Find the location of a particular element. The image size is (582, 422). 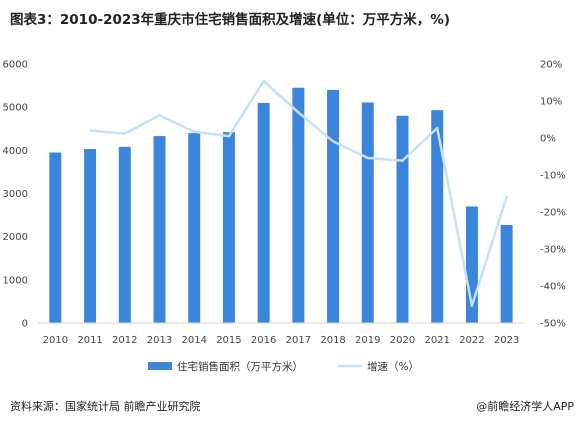

left-tick-label: 4000 is located at coordinates (15, 151).